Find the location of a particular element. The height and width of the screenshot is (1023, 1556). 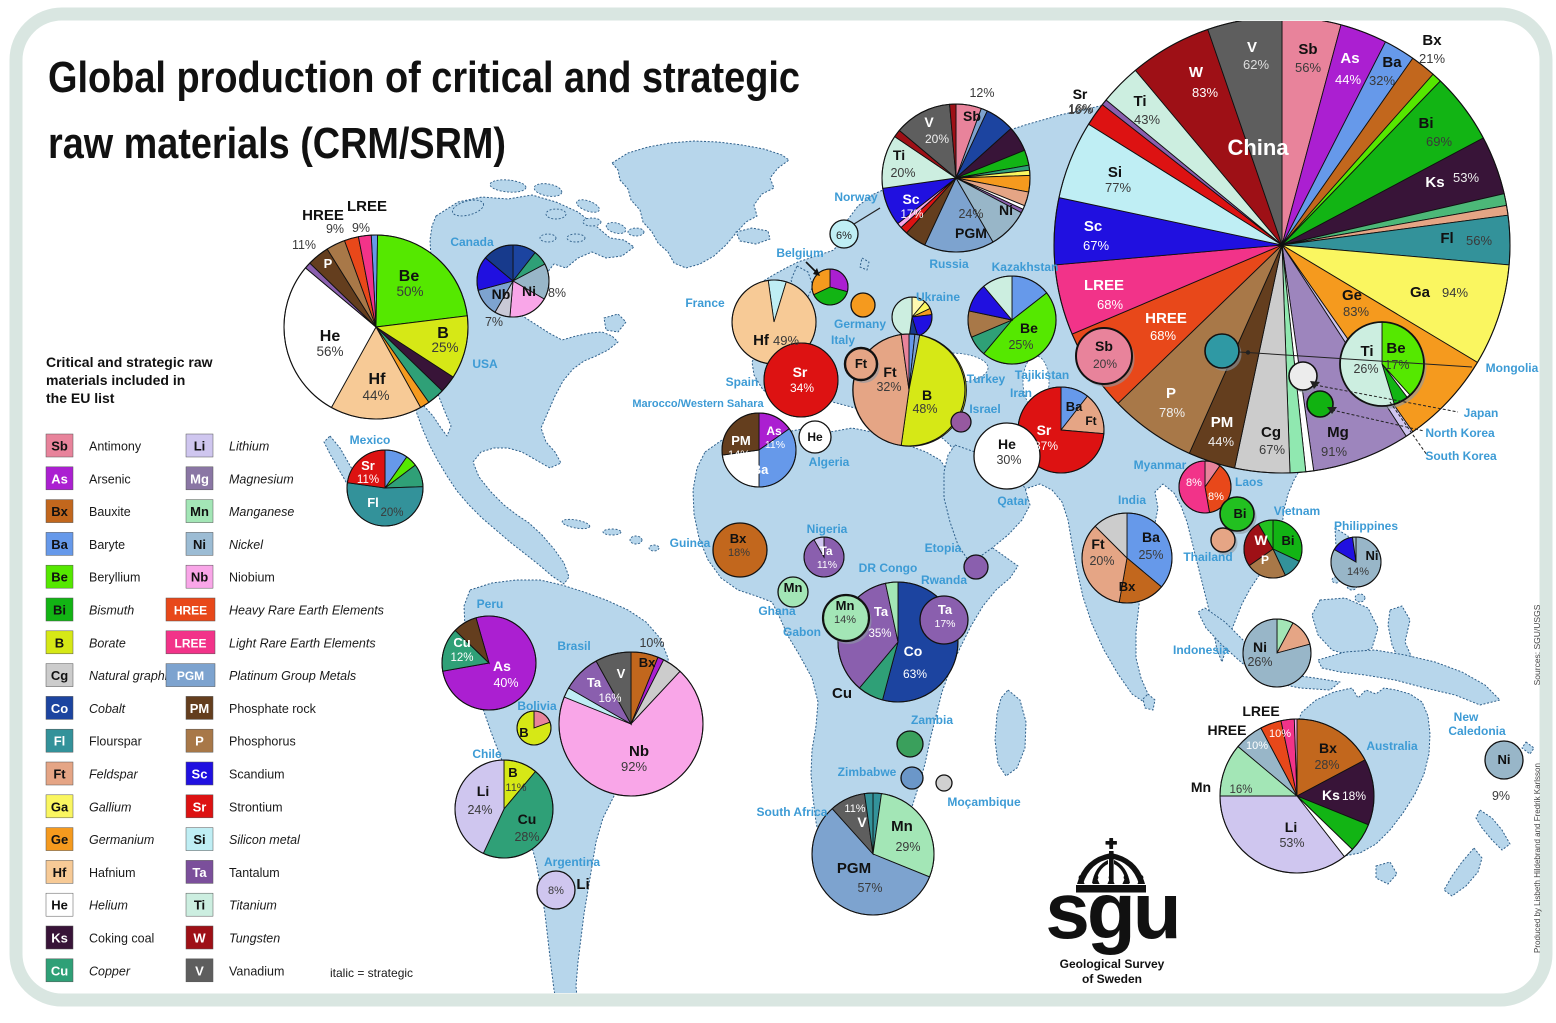

svg-text: Ba is located at coordinates (1074, 406).